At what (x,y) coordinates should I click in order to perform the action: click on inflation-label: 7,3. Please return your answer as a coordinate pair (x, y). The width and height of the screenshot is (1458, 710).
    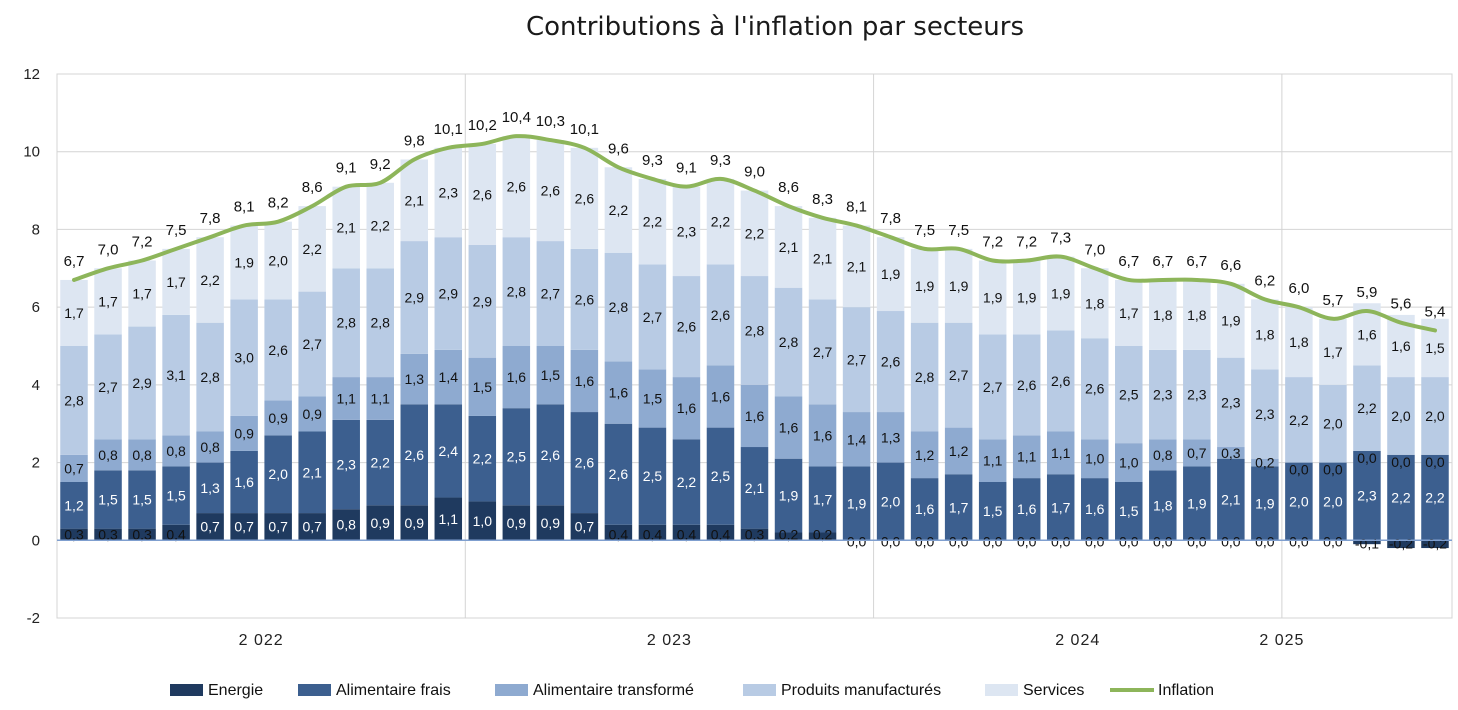
    Looking at the image, I should click on (1060, 238).